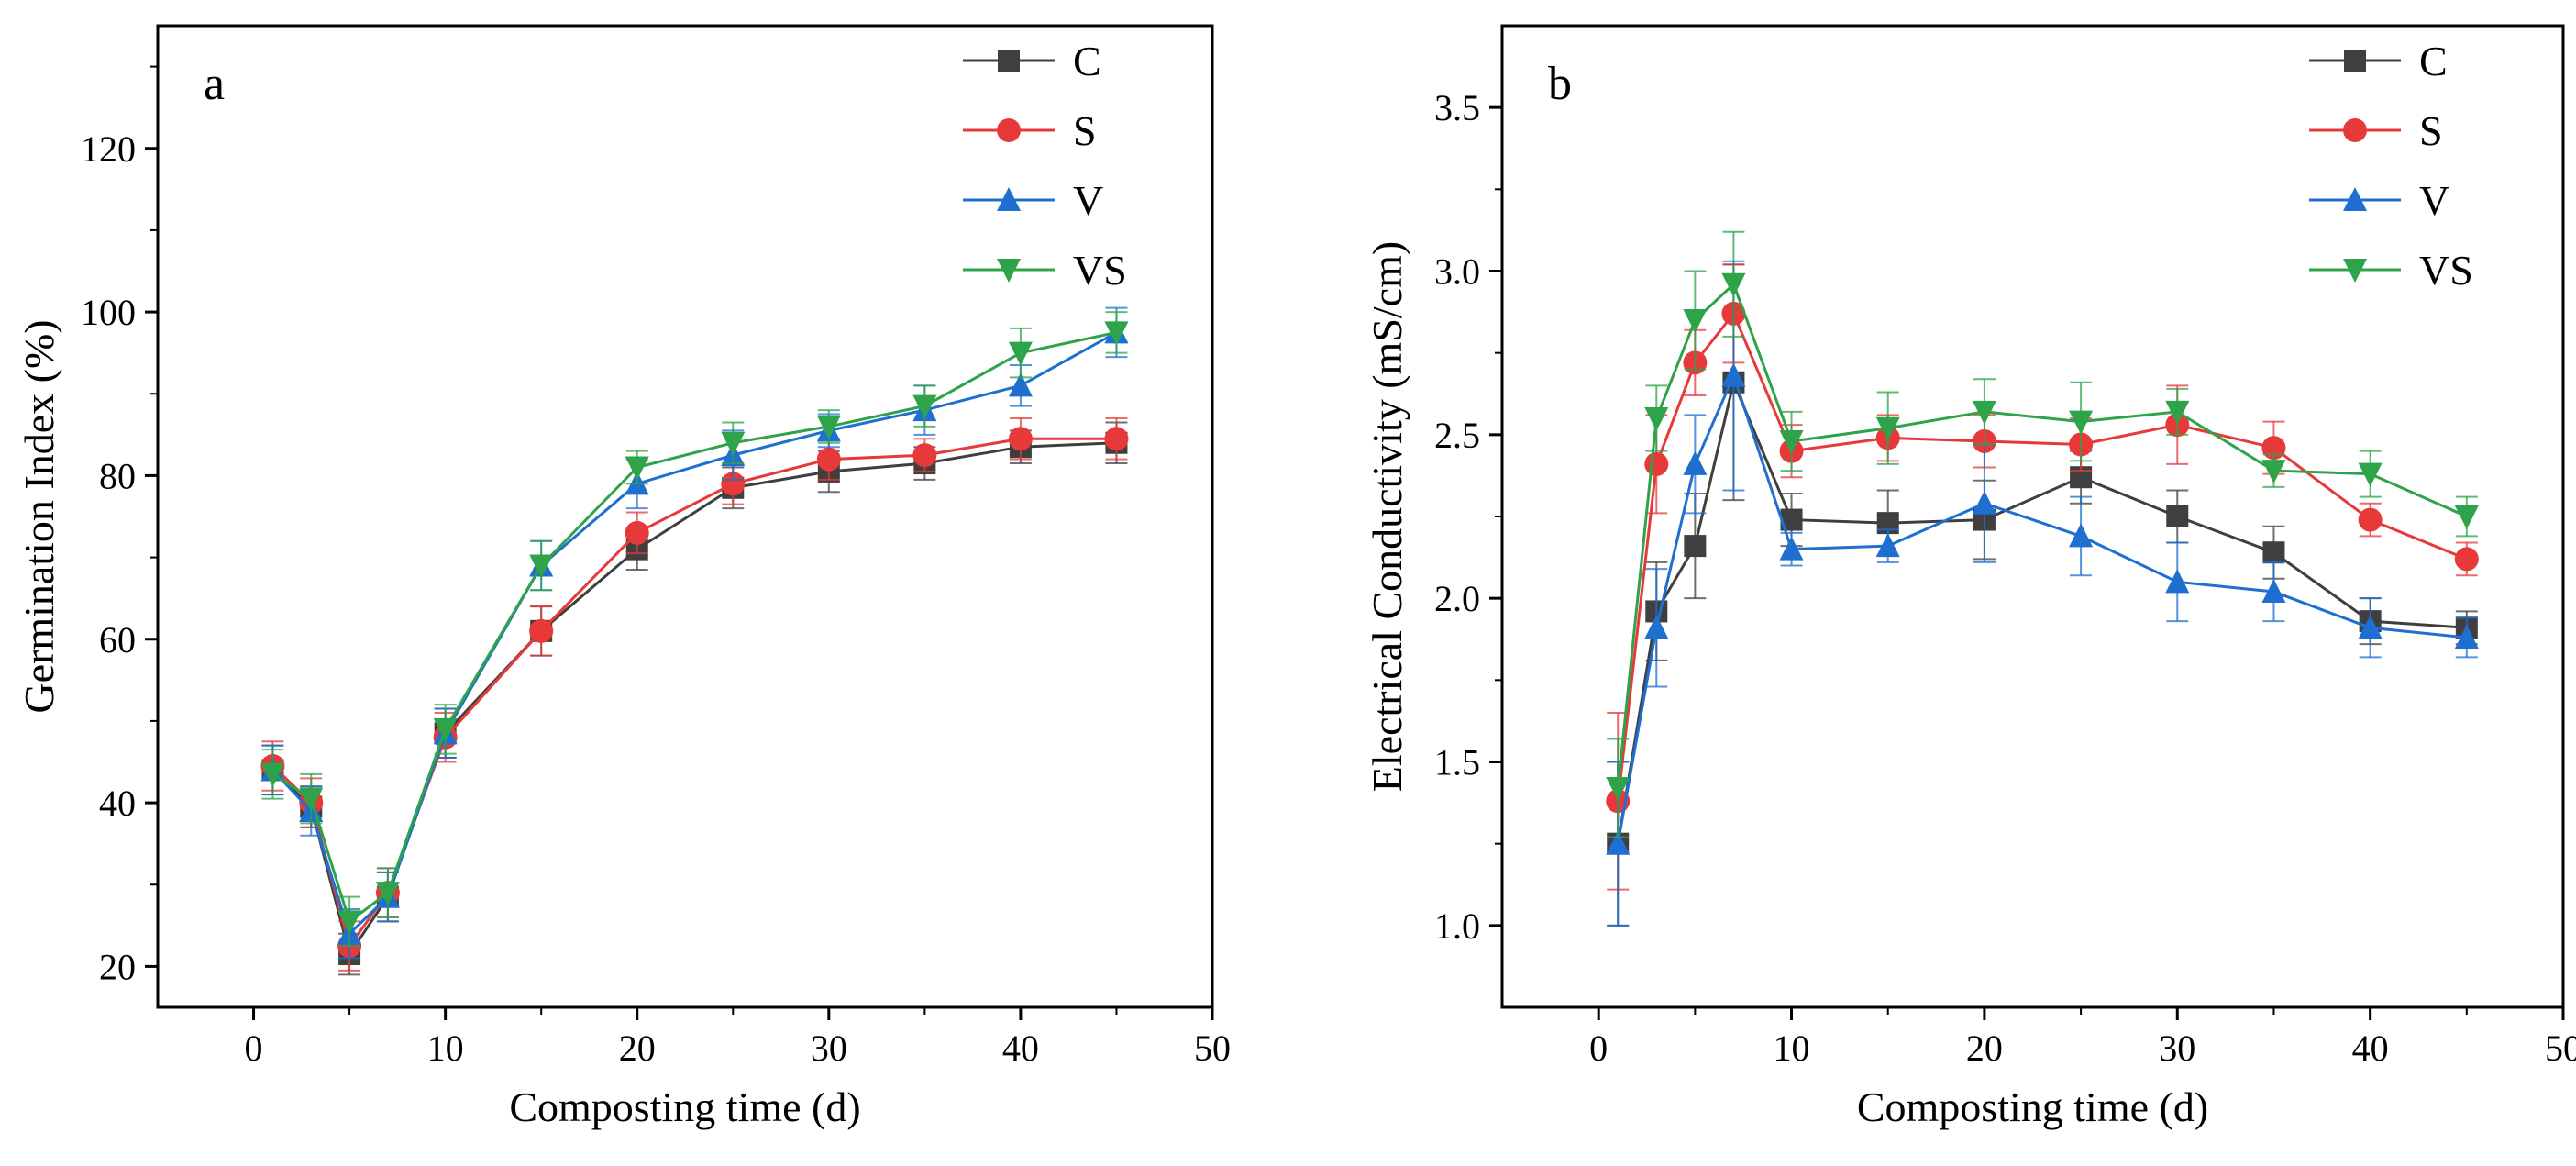 The height and width of the screenshot is (1166, 2576). Describe the element at coordinates (117, 640) in the screenshot. I see `panel-a-y-tick-label: 60` at that location.